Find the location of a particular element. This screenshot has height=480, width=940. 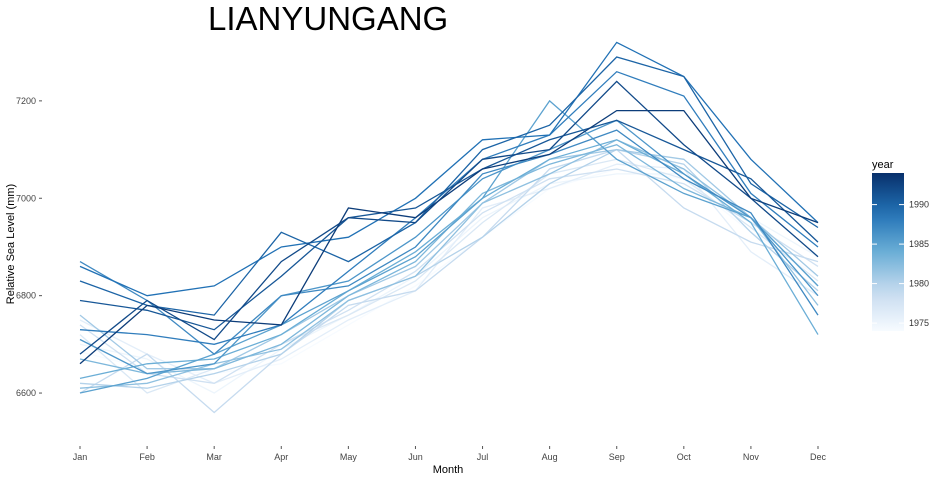

legend: year 1975 1980 1985 1990 is located at coordinates (900, 245).